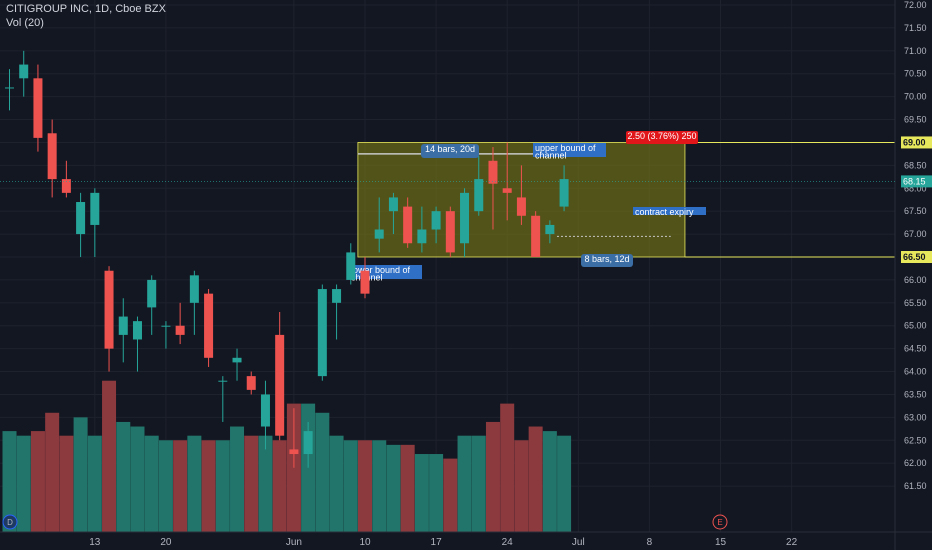 This screenshot has height=550, width=932. I want to click on price-level-tag: 66.50, so click(916, 257).